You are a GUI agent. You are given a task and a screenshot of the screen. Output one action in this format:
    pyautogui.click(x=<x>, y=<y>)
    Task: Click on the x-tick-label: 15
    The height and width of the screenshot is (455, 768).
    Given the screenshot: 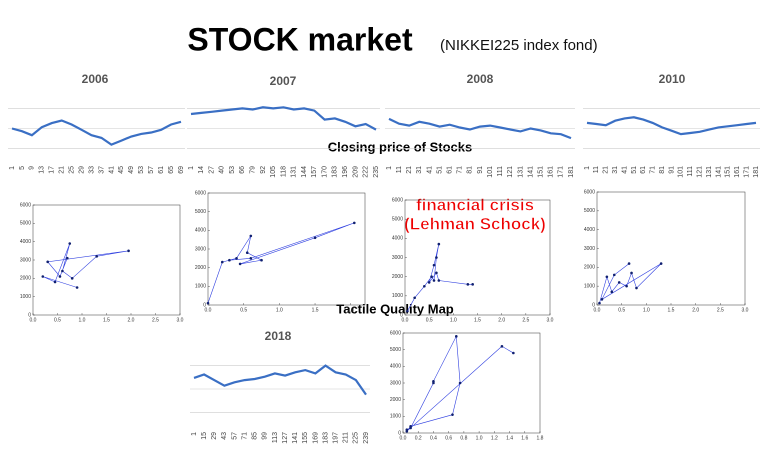 What is the action you would take?
    pyautogui.click(x=204, y=436)
    